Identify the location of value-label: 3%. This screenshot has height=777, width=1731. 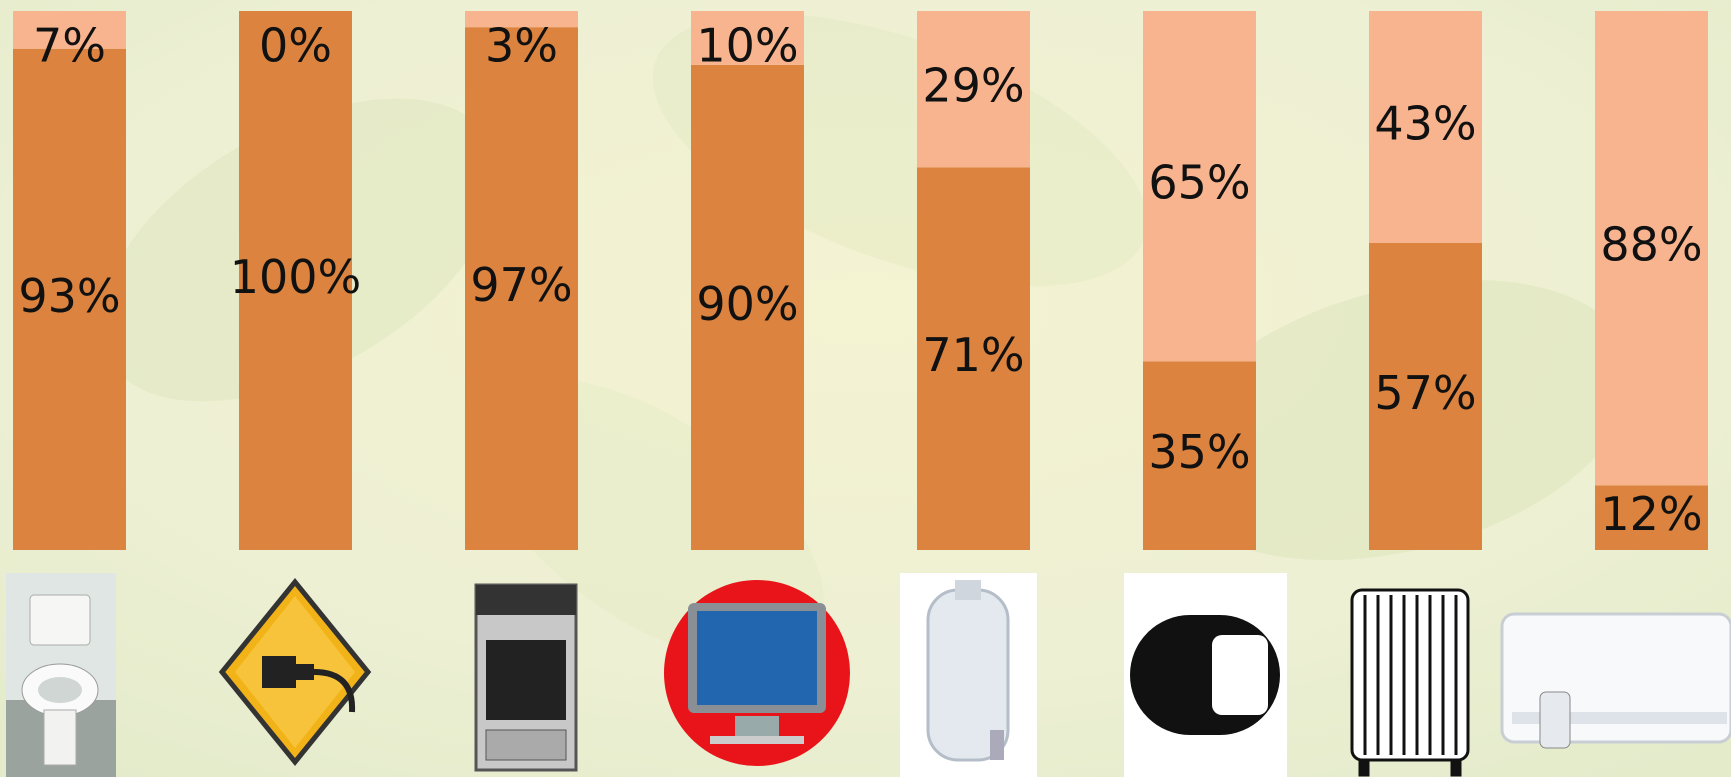
(521, 46).